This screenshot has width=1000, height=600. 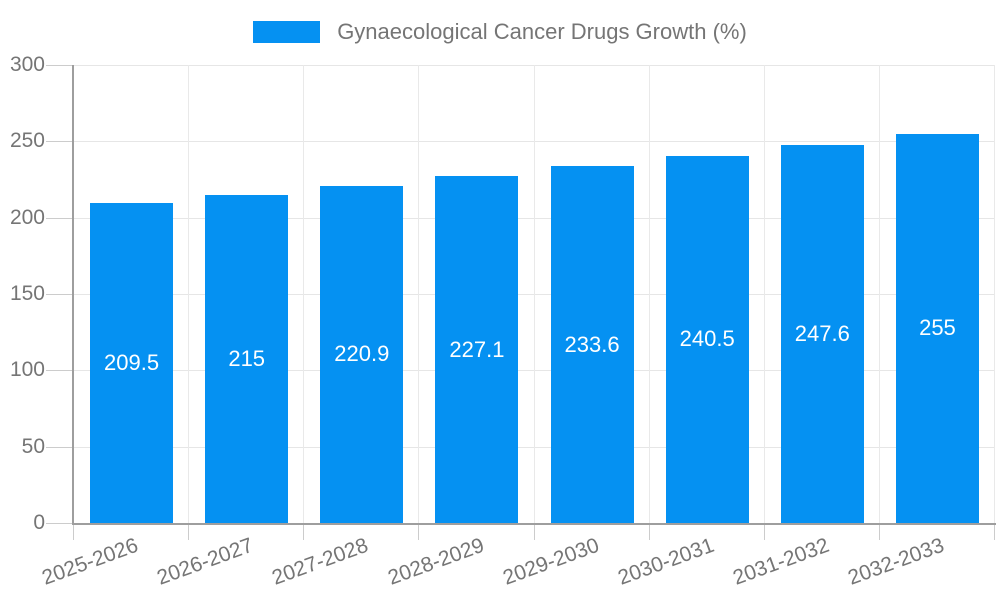 I want to click on x-axis-category-label: 2032-2033, so click(x=896, y=561).